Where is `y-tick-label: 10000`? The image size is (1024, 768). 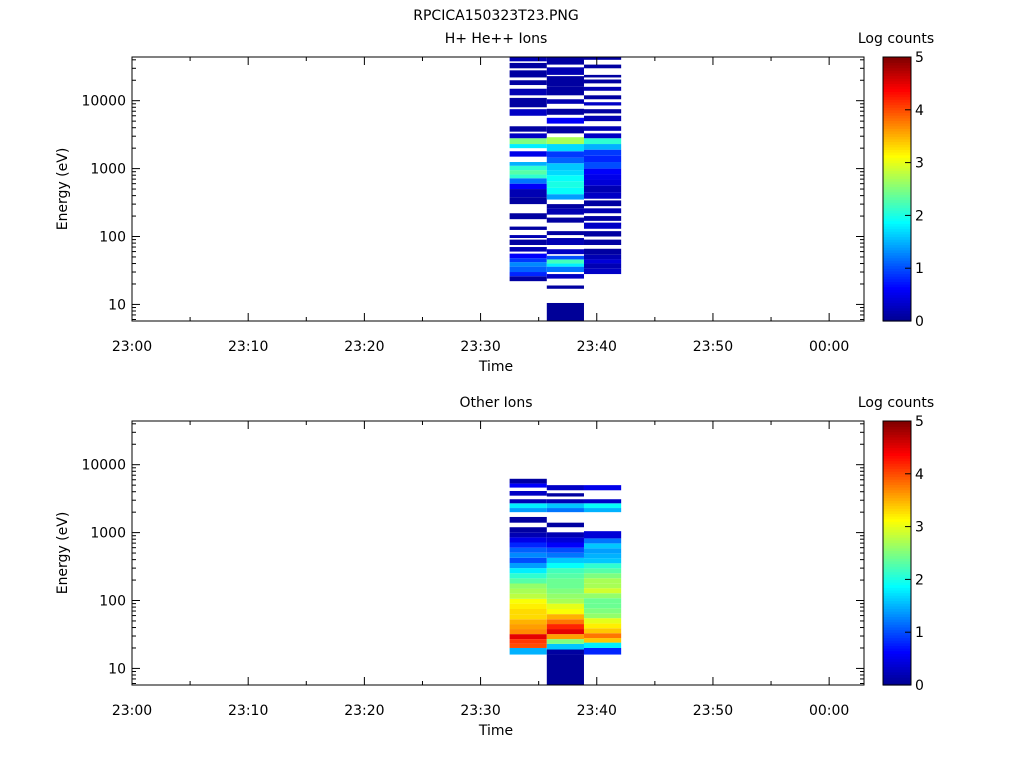
y-tick-label: 10000 is located at coordinates (103, 466).